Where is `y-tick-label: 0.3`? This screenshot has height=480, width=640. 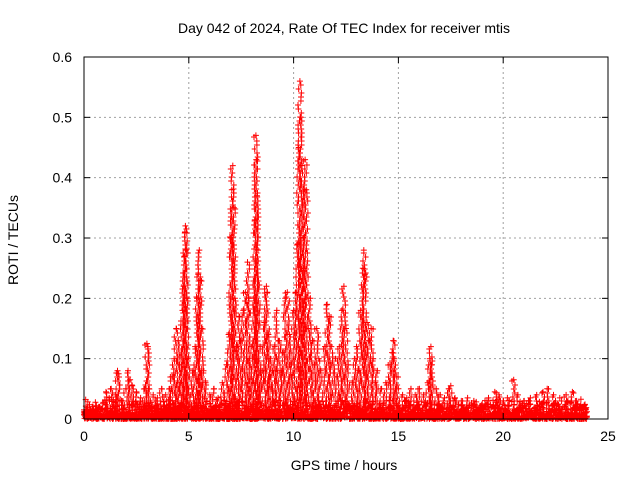 y-tick-label: 0.3 is located at coordinates (63, 238).